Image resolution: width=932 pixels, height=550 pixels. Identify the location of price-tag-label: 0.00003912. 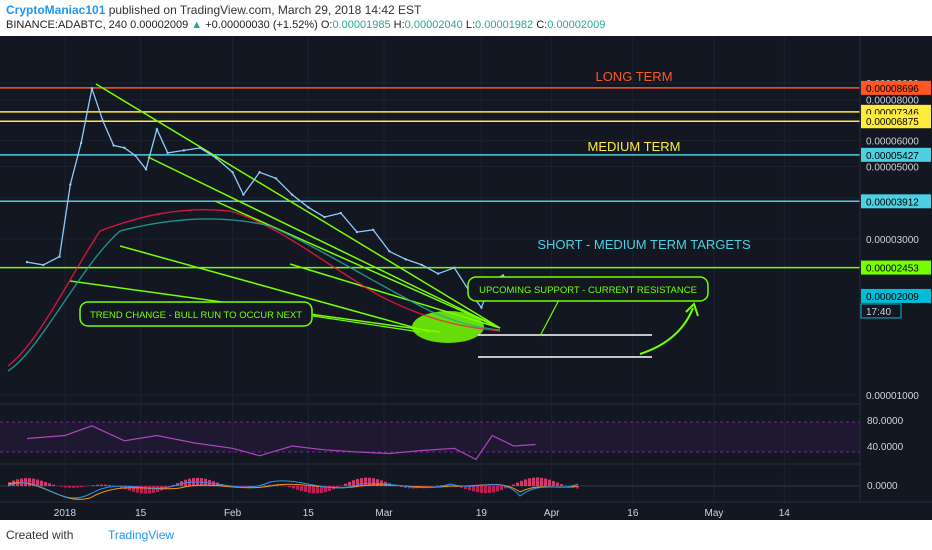
(892, 202).